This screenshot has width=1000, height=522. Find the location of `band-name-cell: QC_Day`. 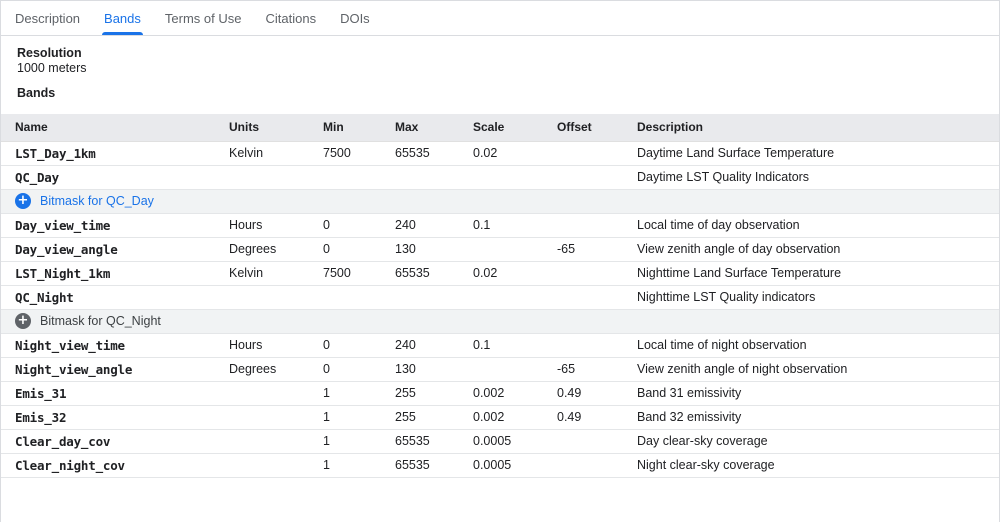

band-name-cell: QC_Day is located at coordinates (115, 176).